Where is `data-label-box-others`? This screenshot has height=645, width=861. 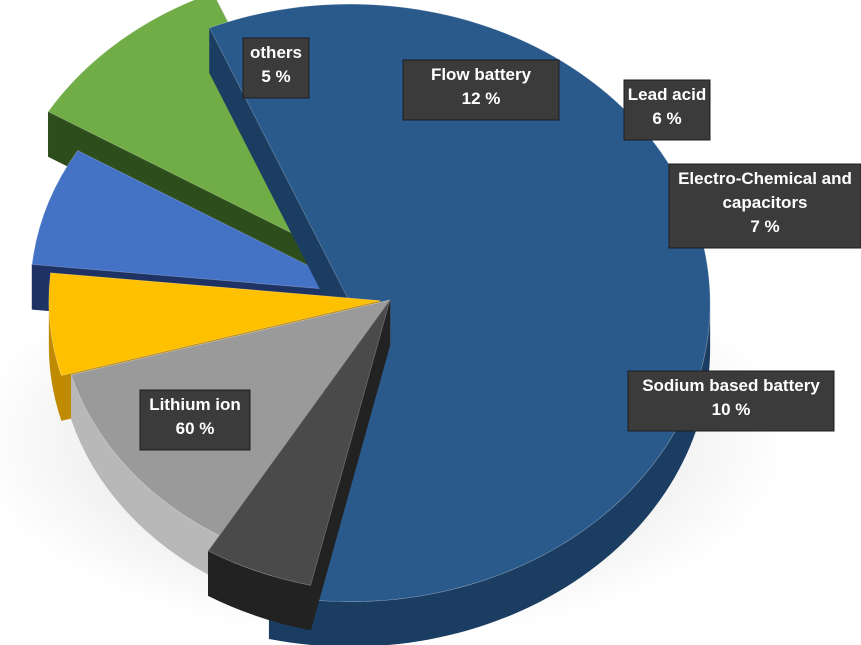 data-label-box-others is located at coordinates (276, 68).